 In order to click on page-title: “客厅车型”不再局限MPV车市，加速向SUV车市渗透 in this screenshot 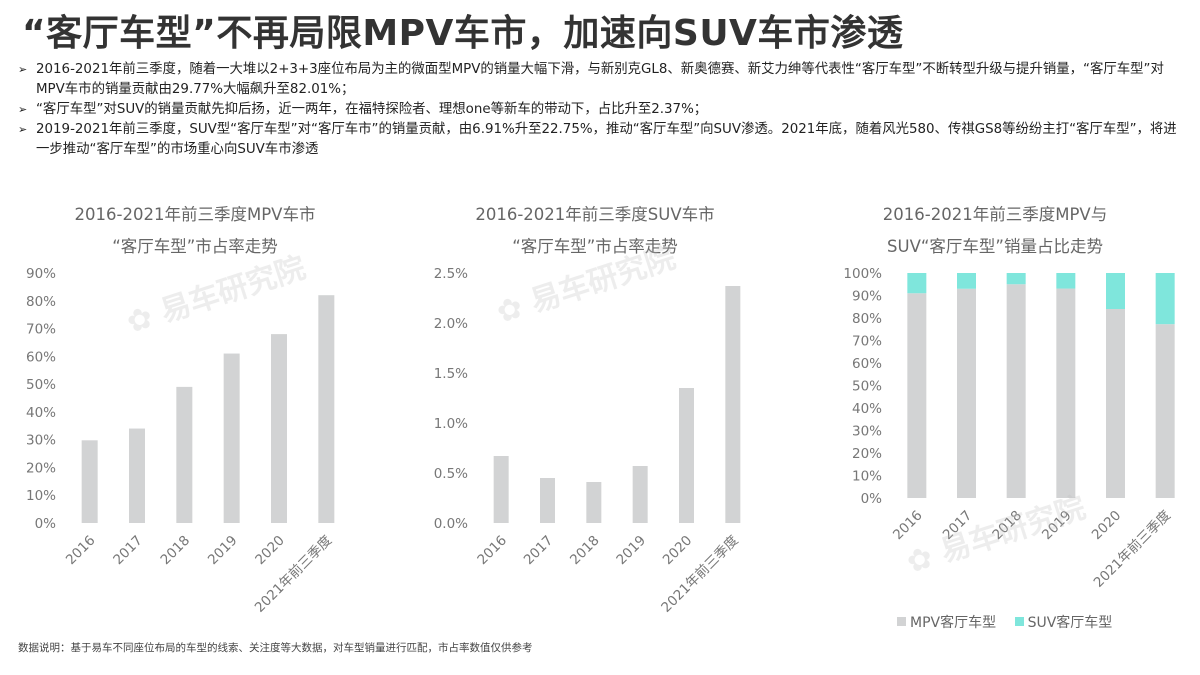, I will do `click(463, 33)`.